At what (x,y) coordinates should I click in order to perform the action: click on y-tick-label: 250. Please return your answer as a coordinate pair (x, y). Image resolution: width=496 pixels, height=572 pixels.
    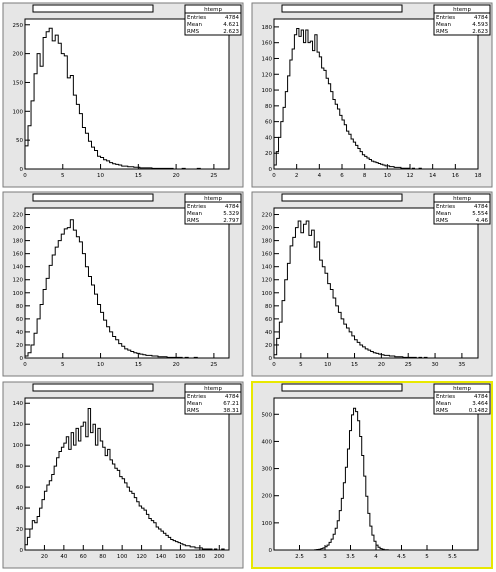
    Looking at the image, I should click on (18, 26).